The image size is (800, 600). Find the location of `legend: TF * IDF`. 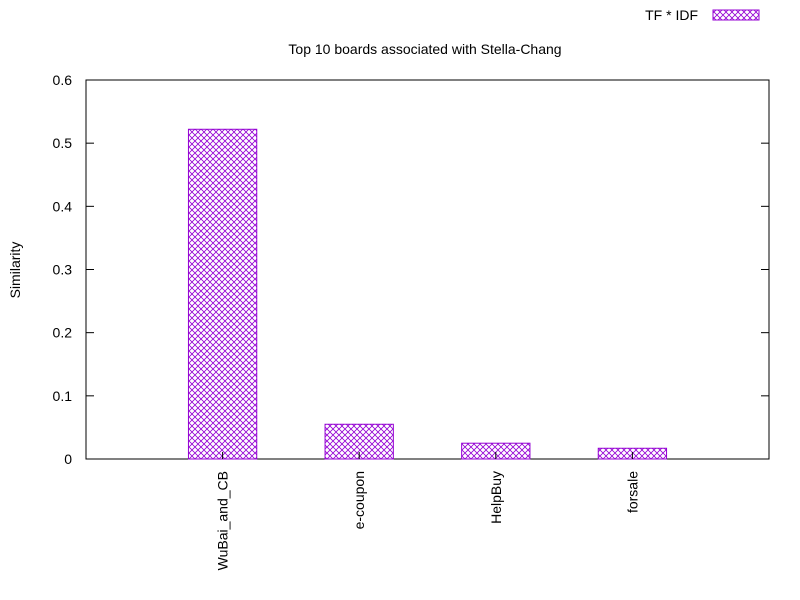

legend: TF * IDF is located at coordinates (702, 15).